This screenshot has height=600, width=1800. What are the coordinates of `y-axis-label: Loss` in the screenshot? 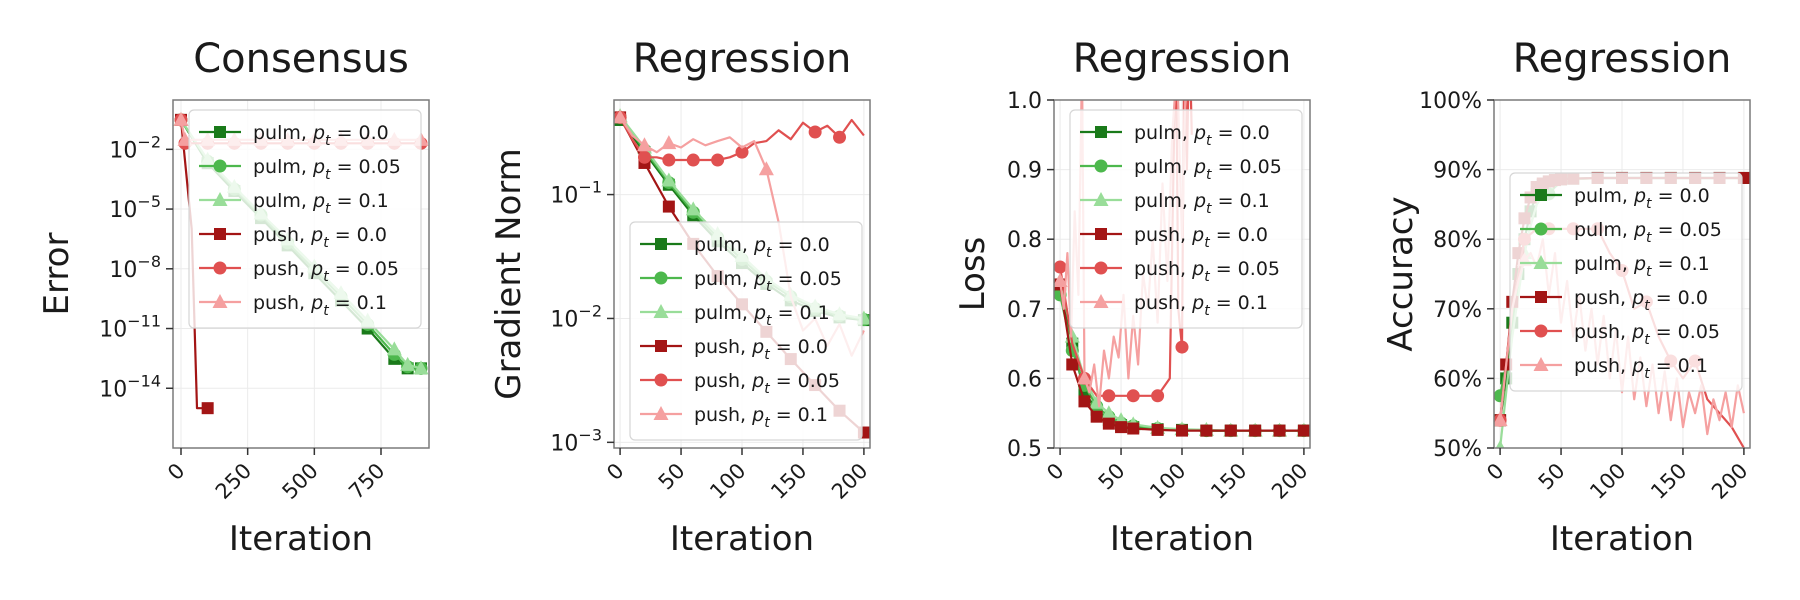 It's located at (973, 274).